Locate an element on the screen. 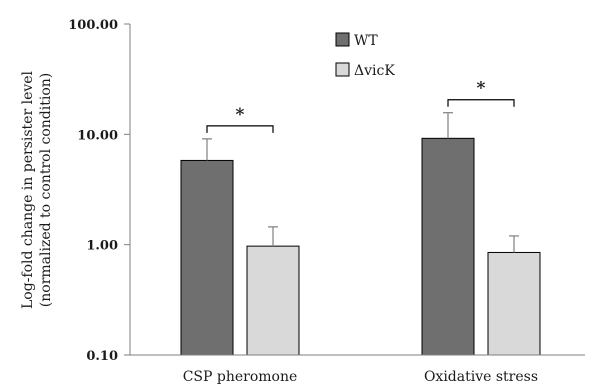 Image resolution: width=590 pixels, height=385 pixels. category-label: CSP pheromone is located at coordinates (240, 377).